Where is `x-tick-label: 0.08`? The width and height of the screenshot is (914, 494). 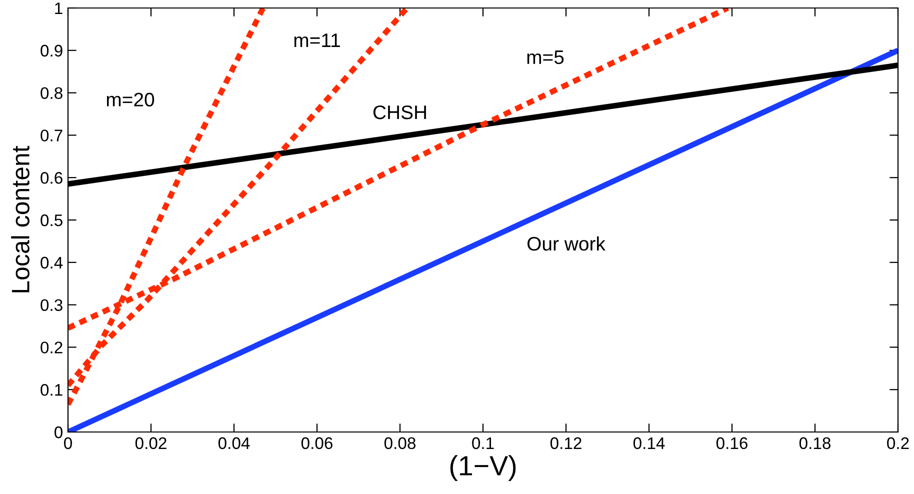
x-tick-label: 0.08 is located at coordinates (400, 443).